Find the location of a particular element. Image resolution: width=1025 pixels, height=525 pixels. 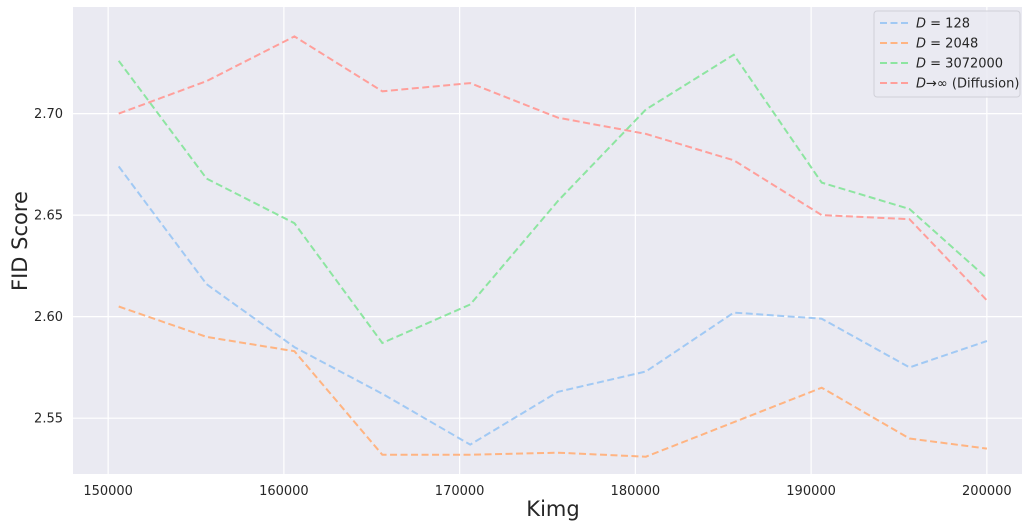

x-axis-label: Kimg is located at coordinates (552, 509).